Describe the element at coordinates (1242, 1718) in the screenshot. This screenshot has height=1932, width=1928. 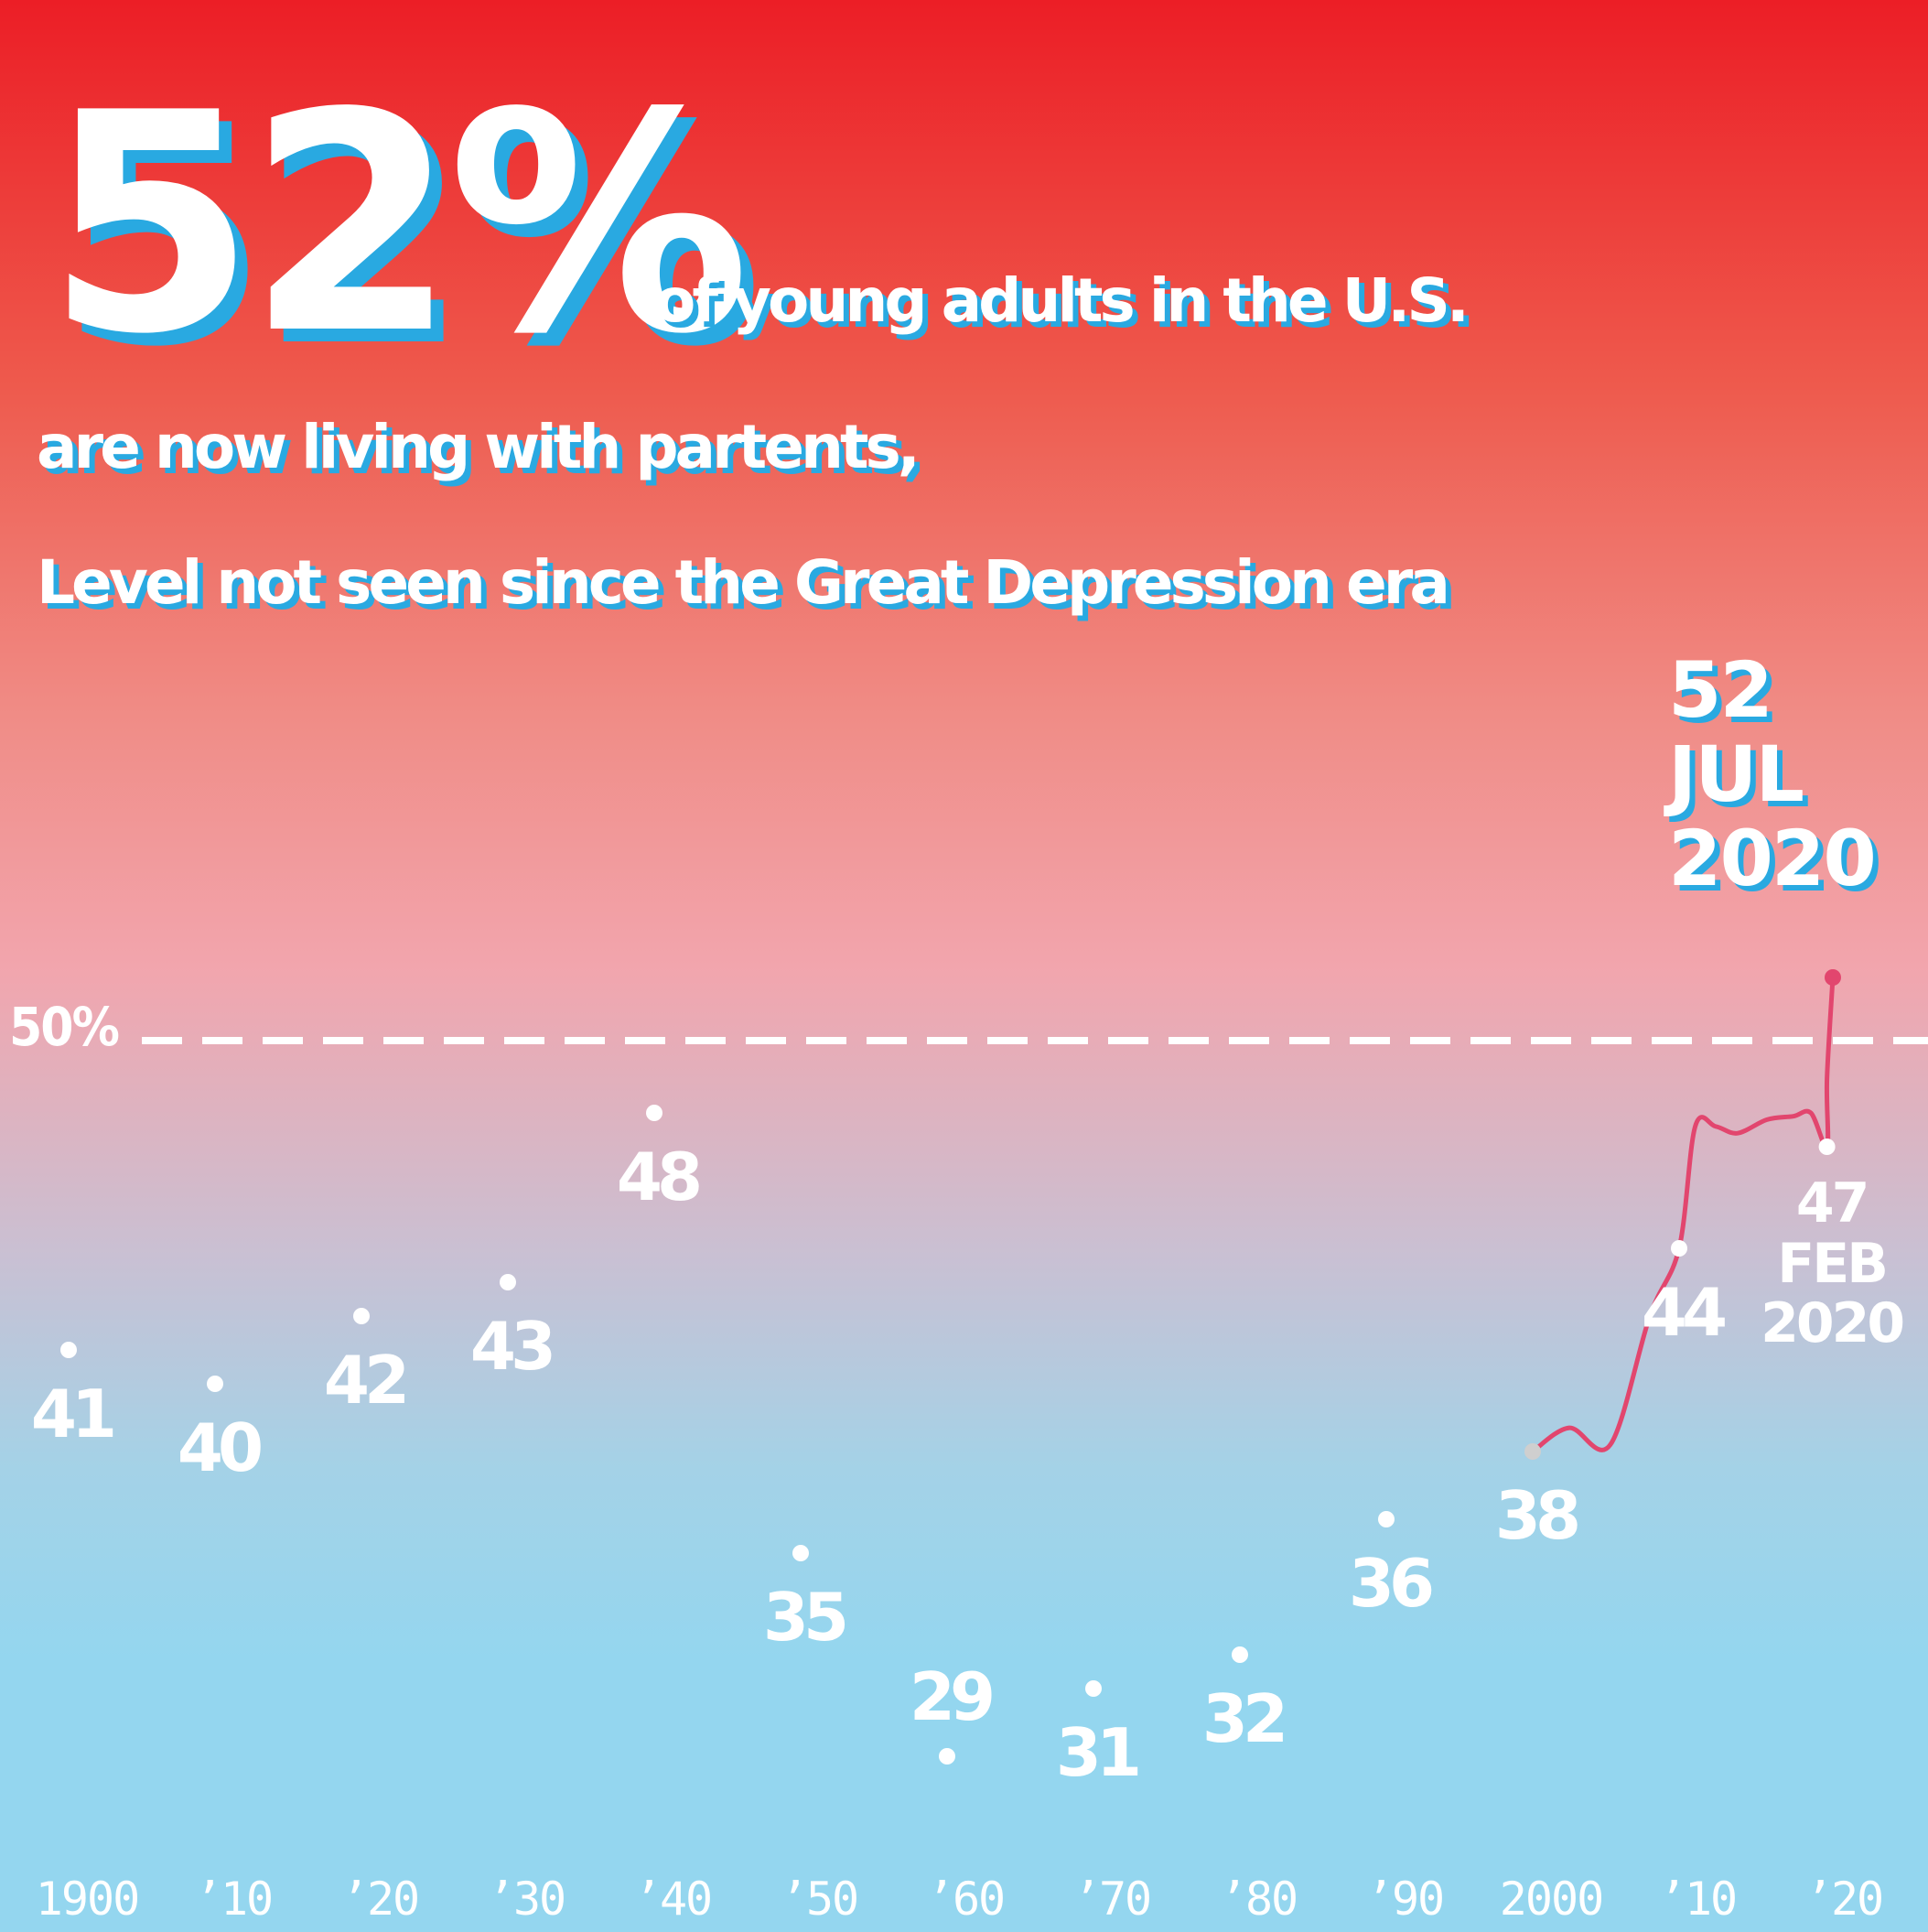
I see `data-label-32: 32` at that location.